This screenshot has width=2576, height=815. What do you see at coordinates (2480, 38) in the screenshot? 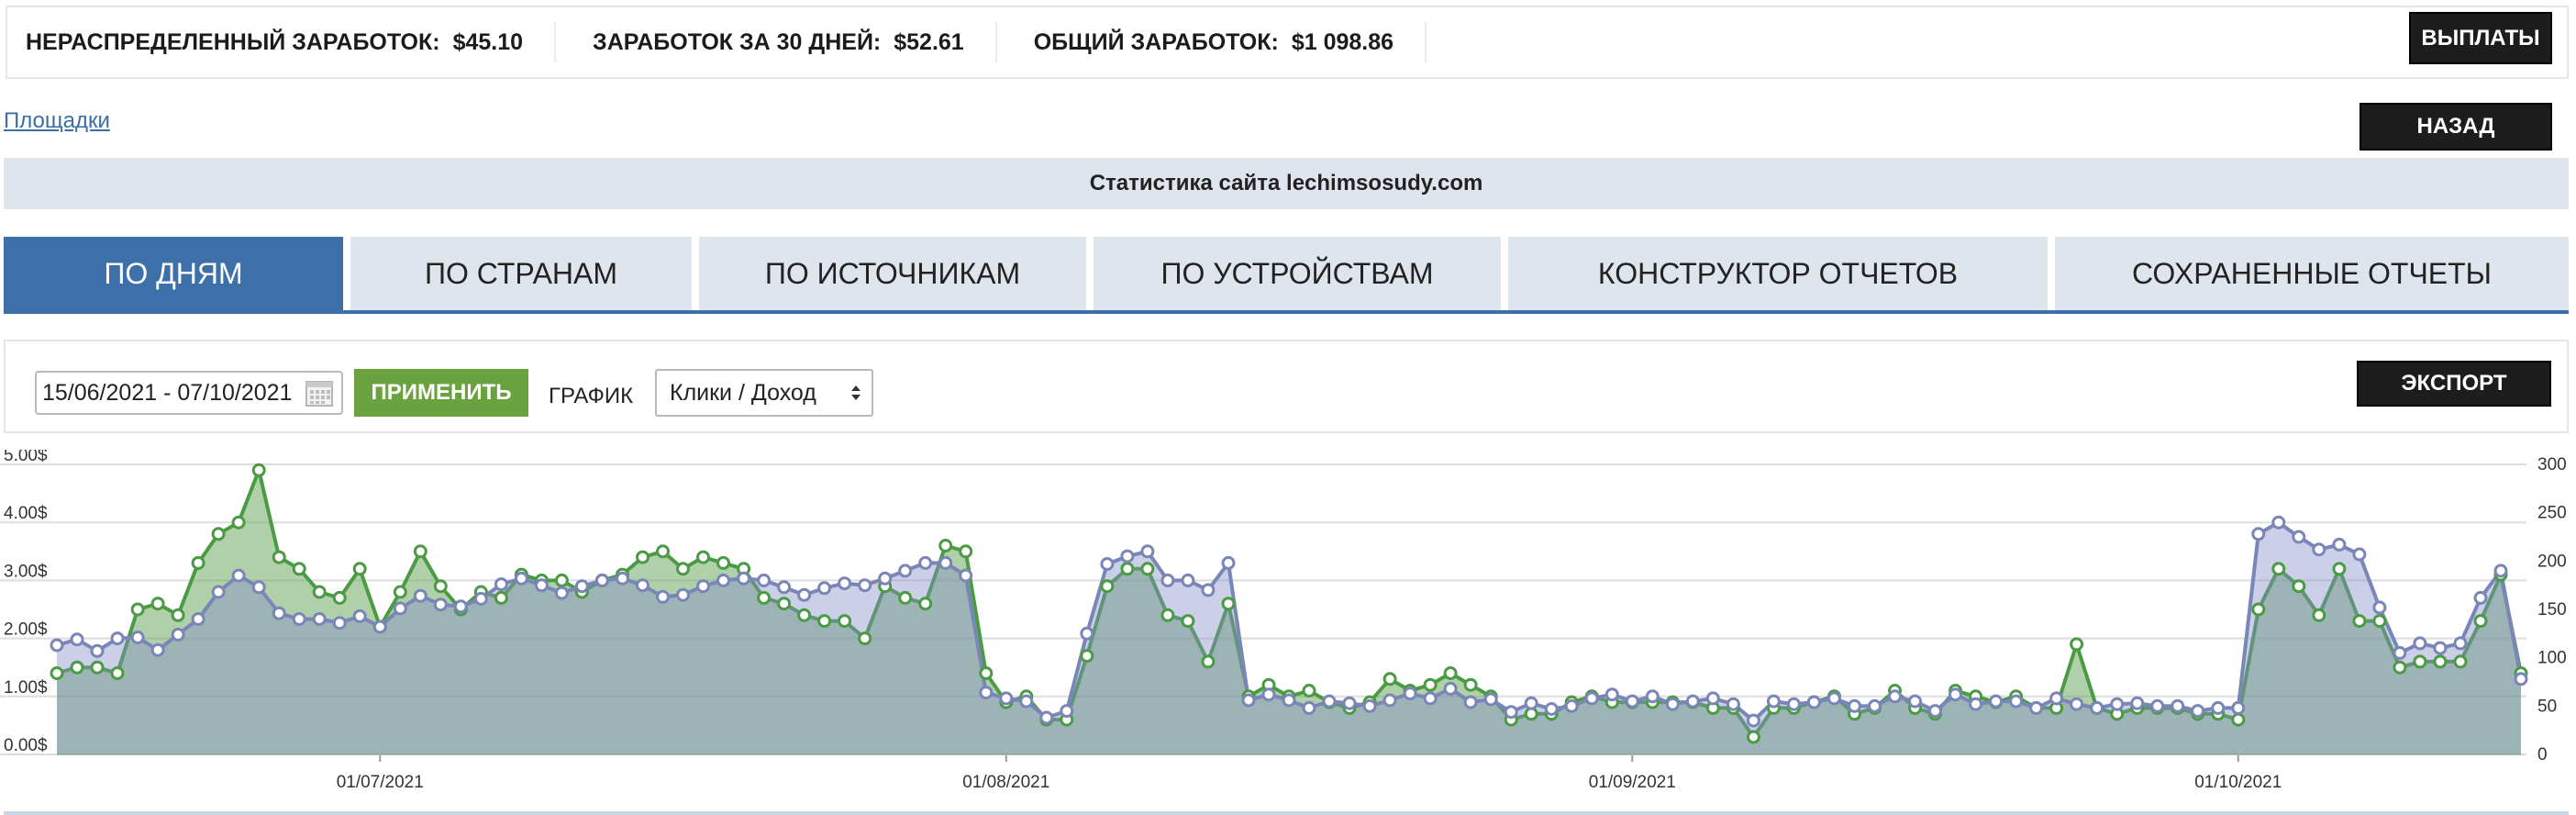
I see `payouts-button: ВЫПЛАТЫ` at bounding box center [2480, 38].